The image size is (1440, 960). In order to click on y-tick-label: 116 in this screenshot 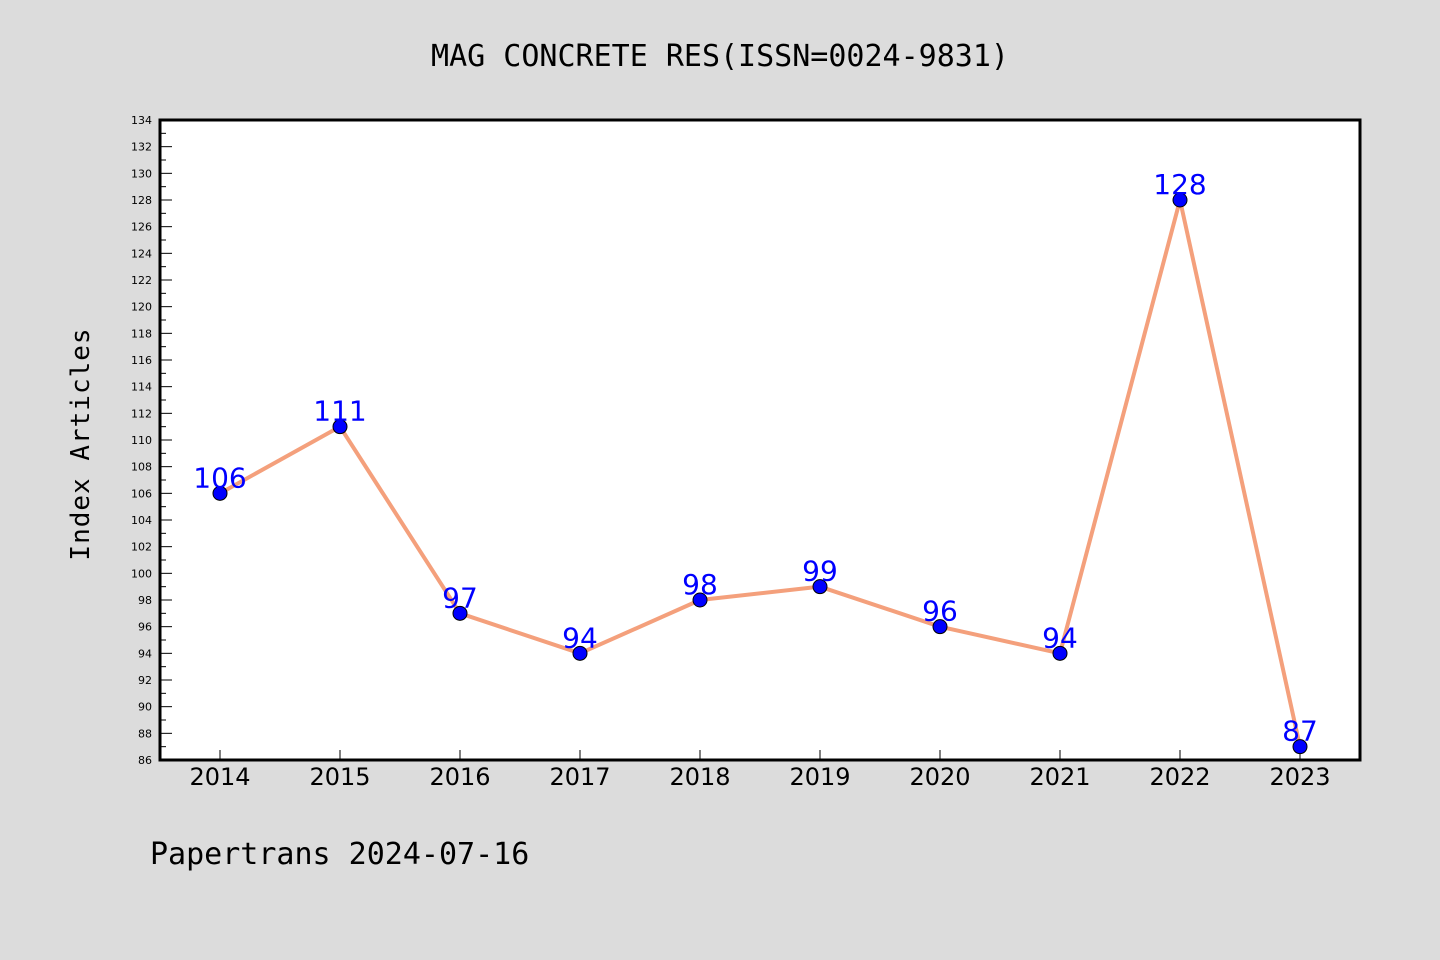, I will do `click(141, 360)`.